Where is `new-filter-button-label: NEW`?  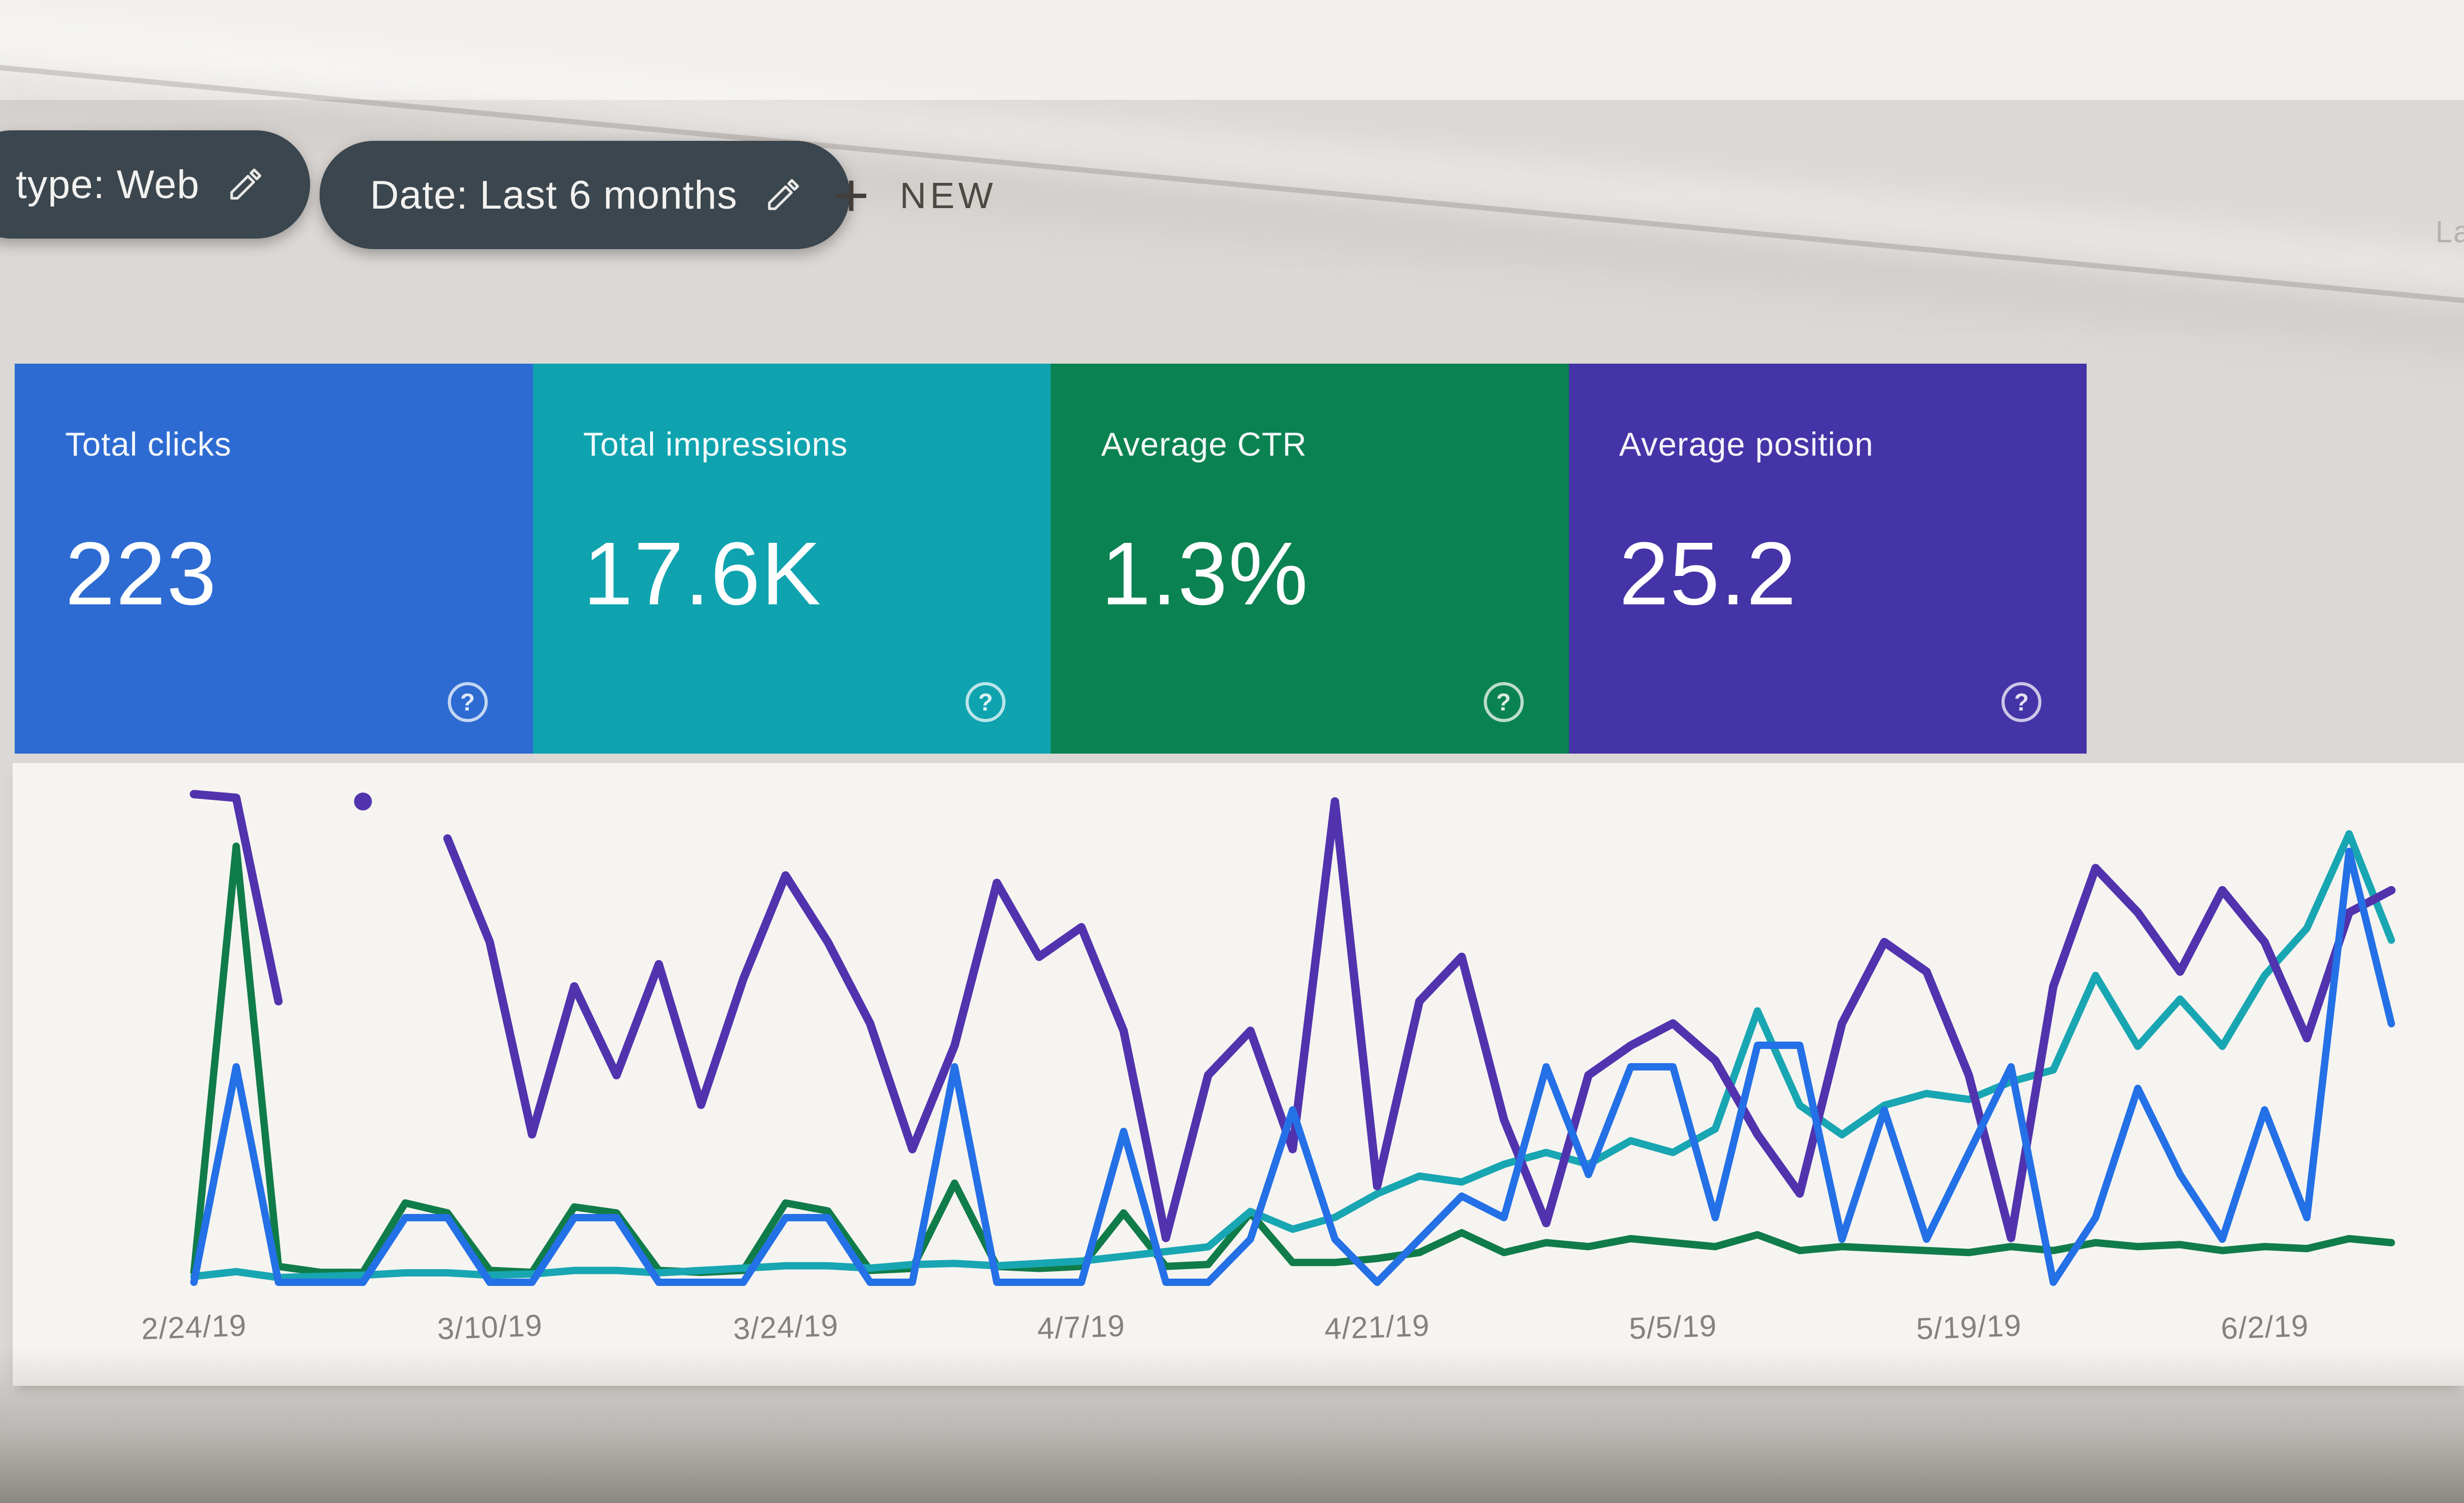 new-filter-button-label: NEW is located at coordinates (948, 196).